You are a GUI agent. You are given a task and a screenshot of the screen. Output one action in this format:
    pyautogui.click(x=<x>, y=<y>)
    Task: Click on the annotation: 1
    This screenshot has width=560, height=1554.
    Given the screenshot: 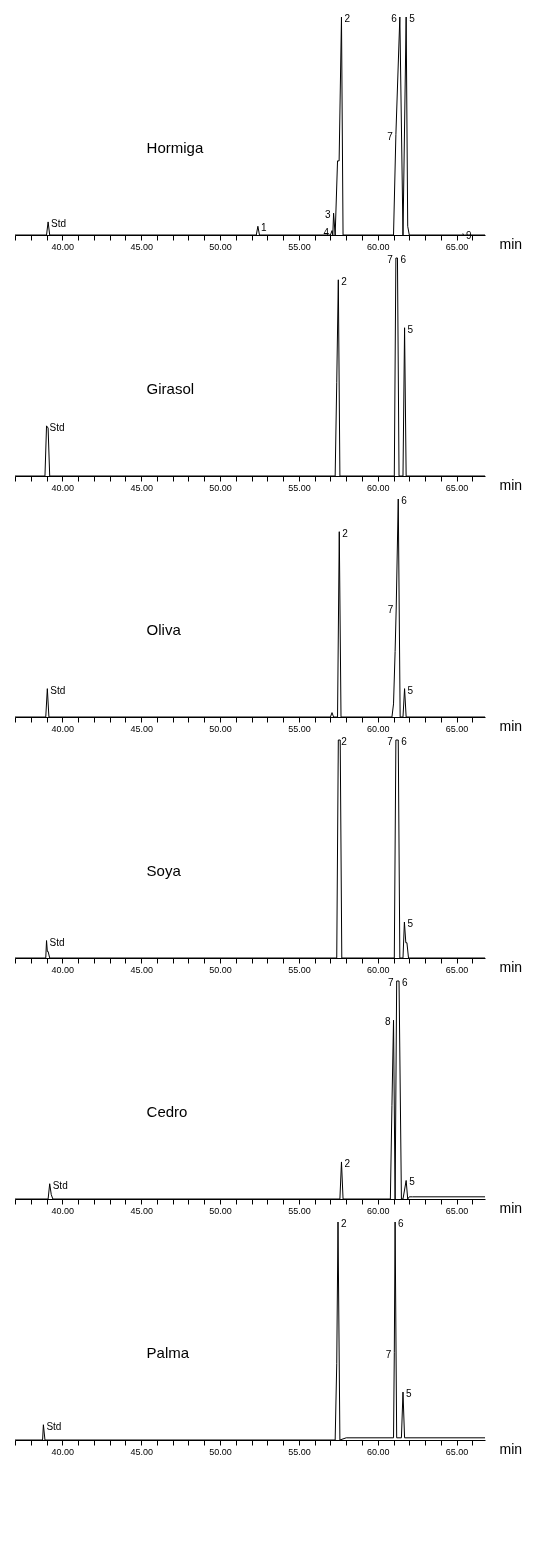 What is the action you would take?
    pyautogui.click(x=263, y=228)
    